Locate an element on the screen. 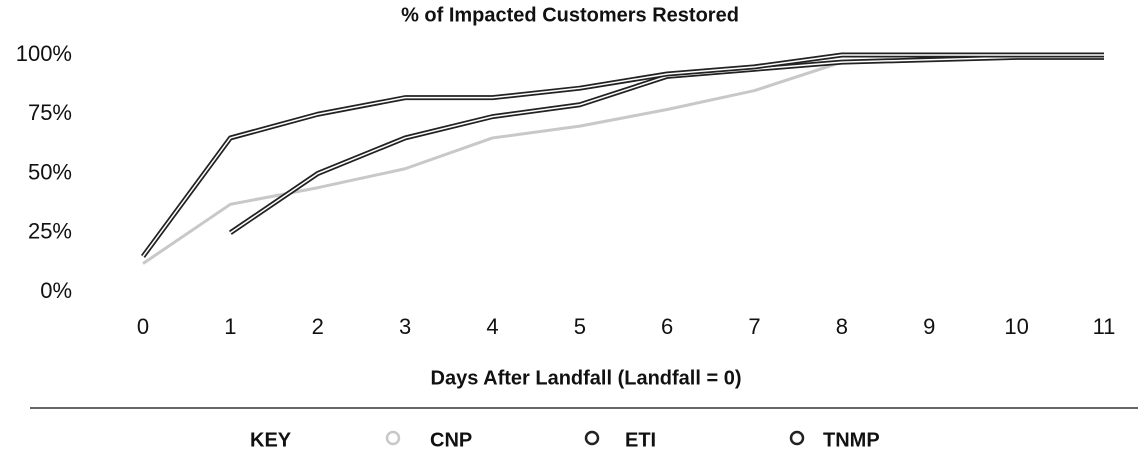  x-tick-label: 6 is located at coordinates (667, 326).